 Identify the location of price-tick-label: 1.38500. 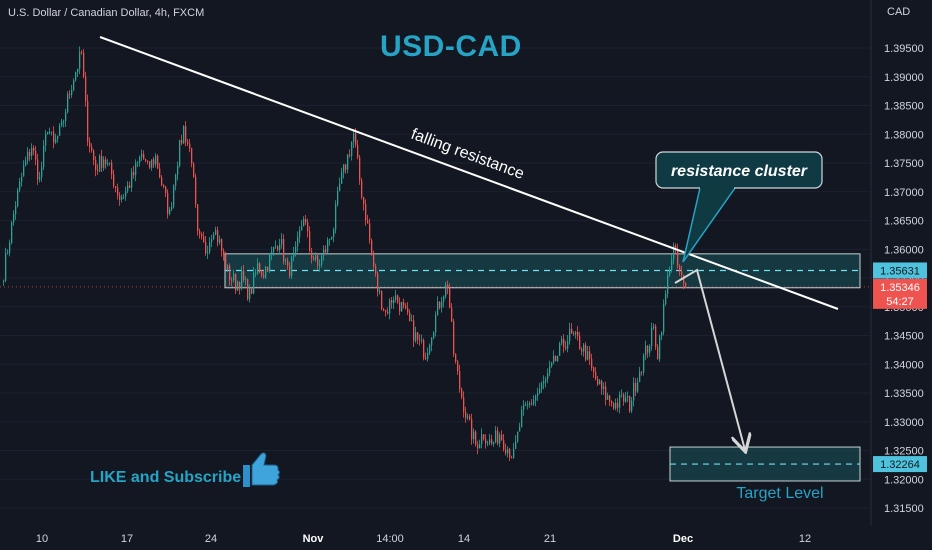
(904, 107).